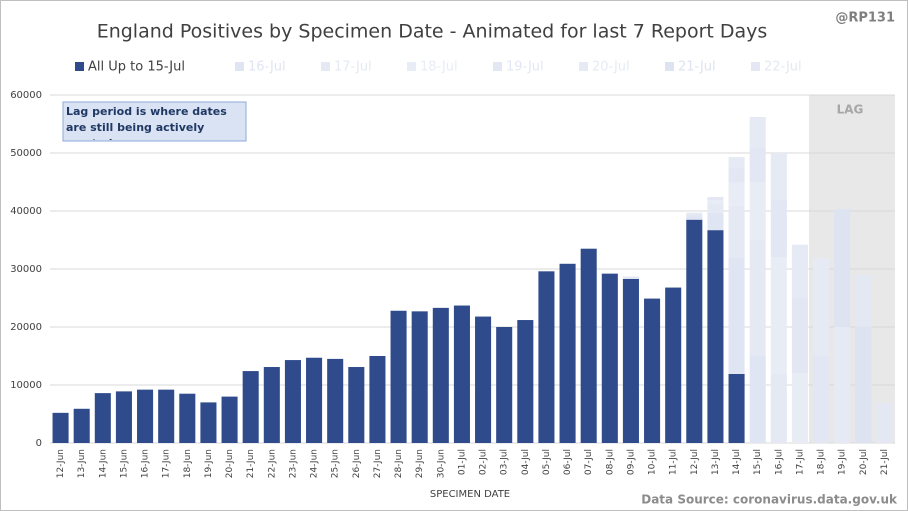  What do you see at coordinates (26, 385) in the screenshot?
I see `y-tick-label: 10000` at bounding box center [26, 385].